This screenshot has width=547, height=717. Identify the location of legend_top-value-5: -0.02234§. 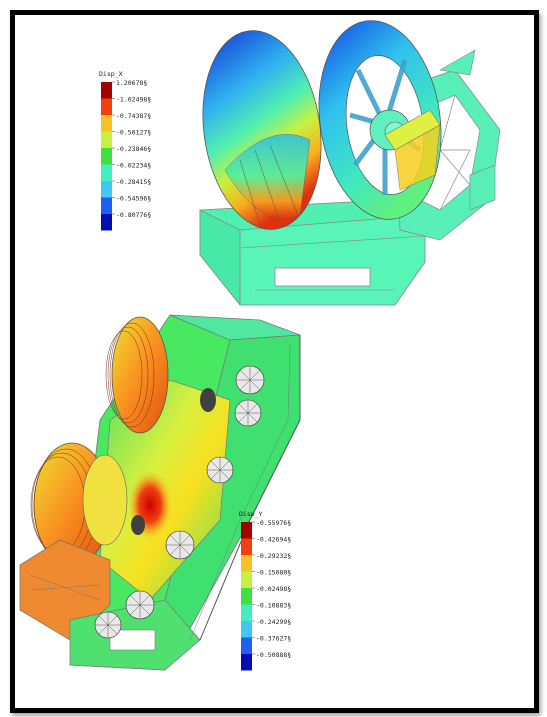
(133, 166).